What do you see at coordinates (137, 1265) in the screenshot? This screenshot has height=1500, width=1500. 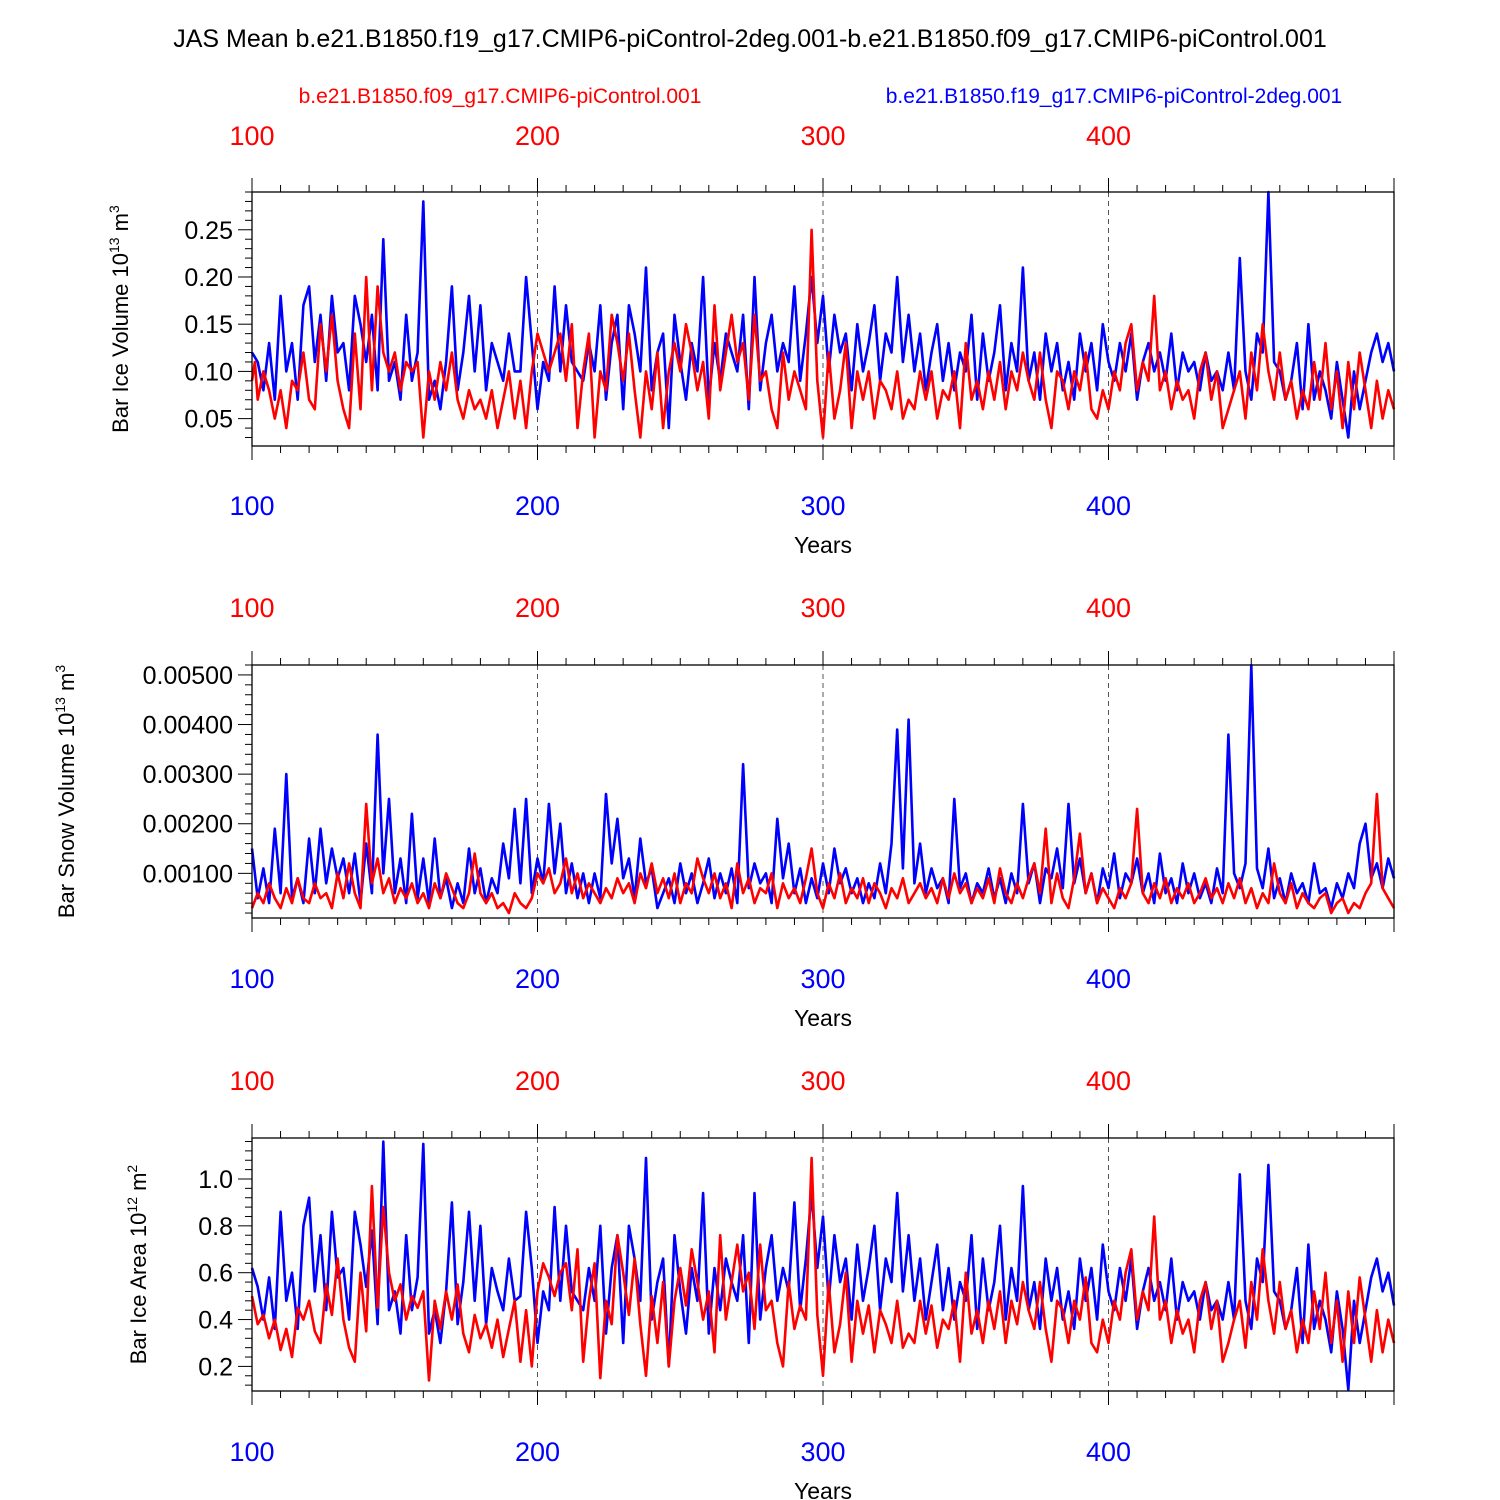 I see `y-axis-label: Bar Ice Area 1012 m2` at bounding box center [137, 1265].